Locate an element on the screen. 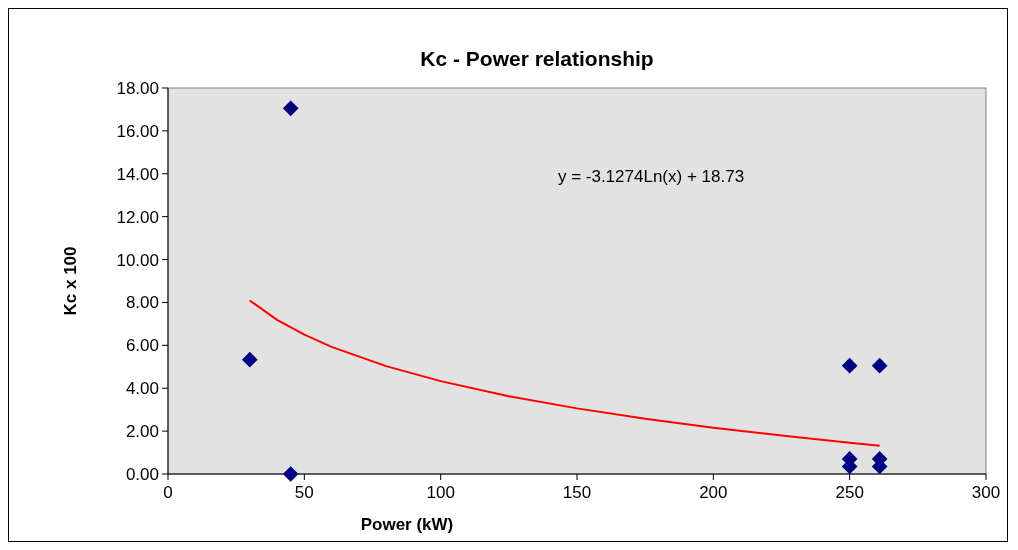  y-tick-label: 8.00 is located at coordinates (142, 303).